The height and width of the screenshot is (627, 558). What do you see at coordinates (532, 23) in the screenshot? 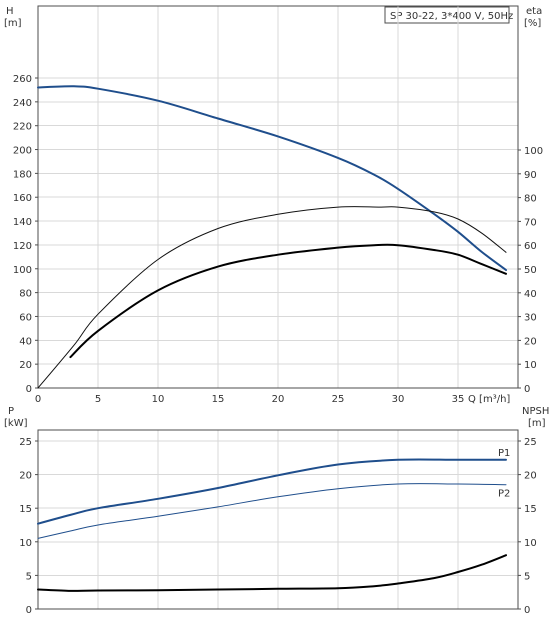
I see `top-right-axis-label-2: [%]` at bounding box center [532, 23].